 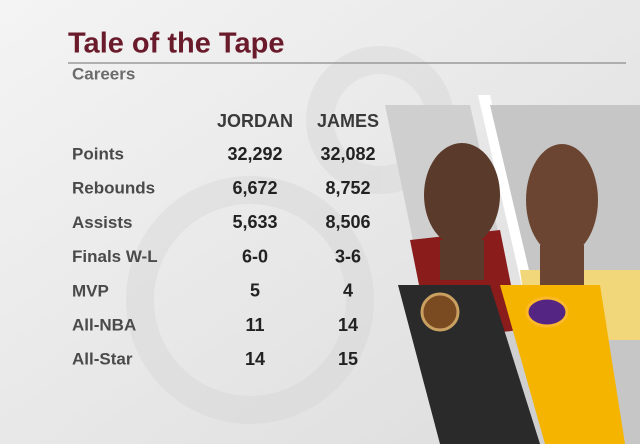 I want to click on cell-value: 4, so click(x=348, y=291).